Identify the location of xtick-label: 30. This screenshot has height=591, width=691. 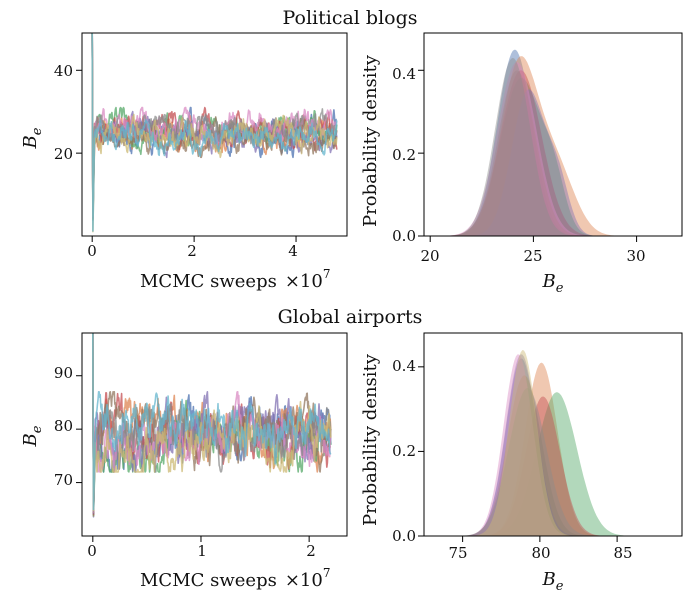
(635, 256).